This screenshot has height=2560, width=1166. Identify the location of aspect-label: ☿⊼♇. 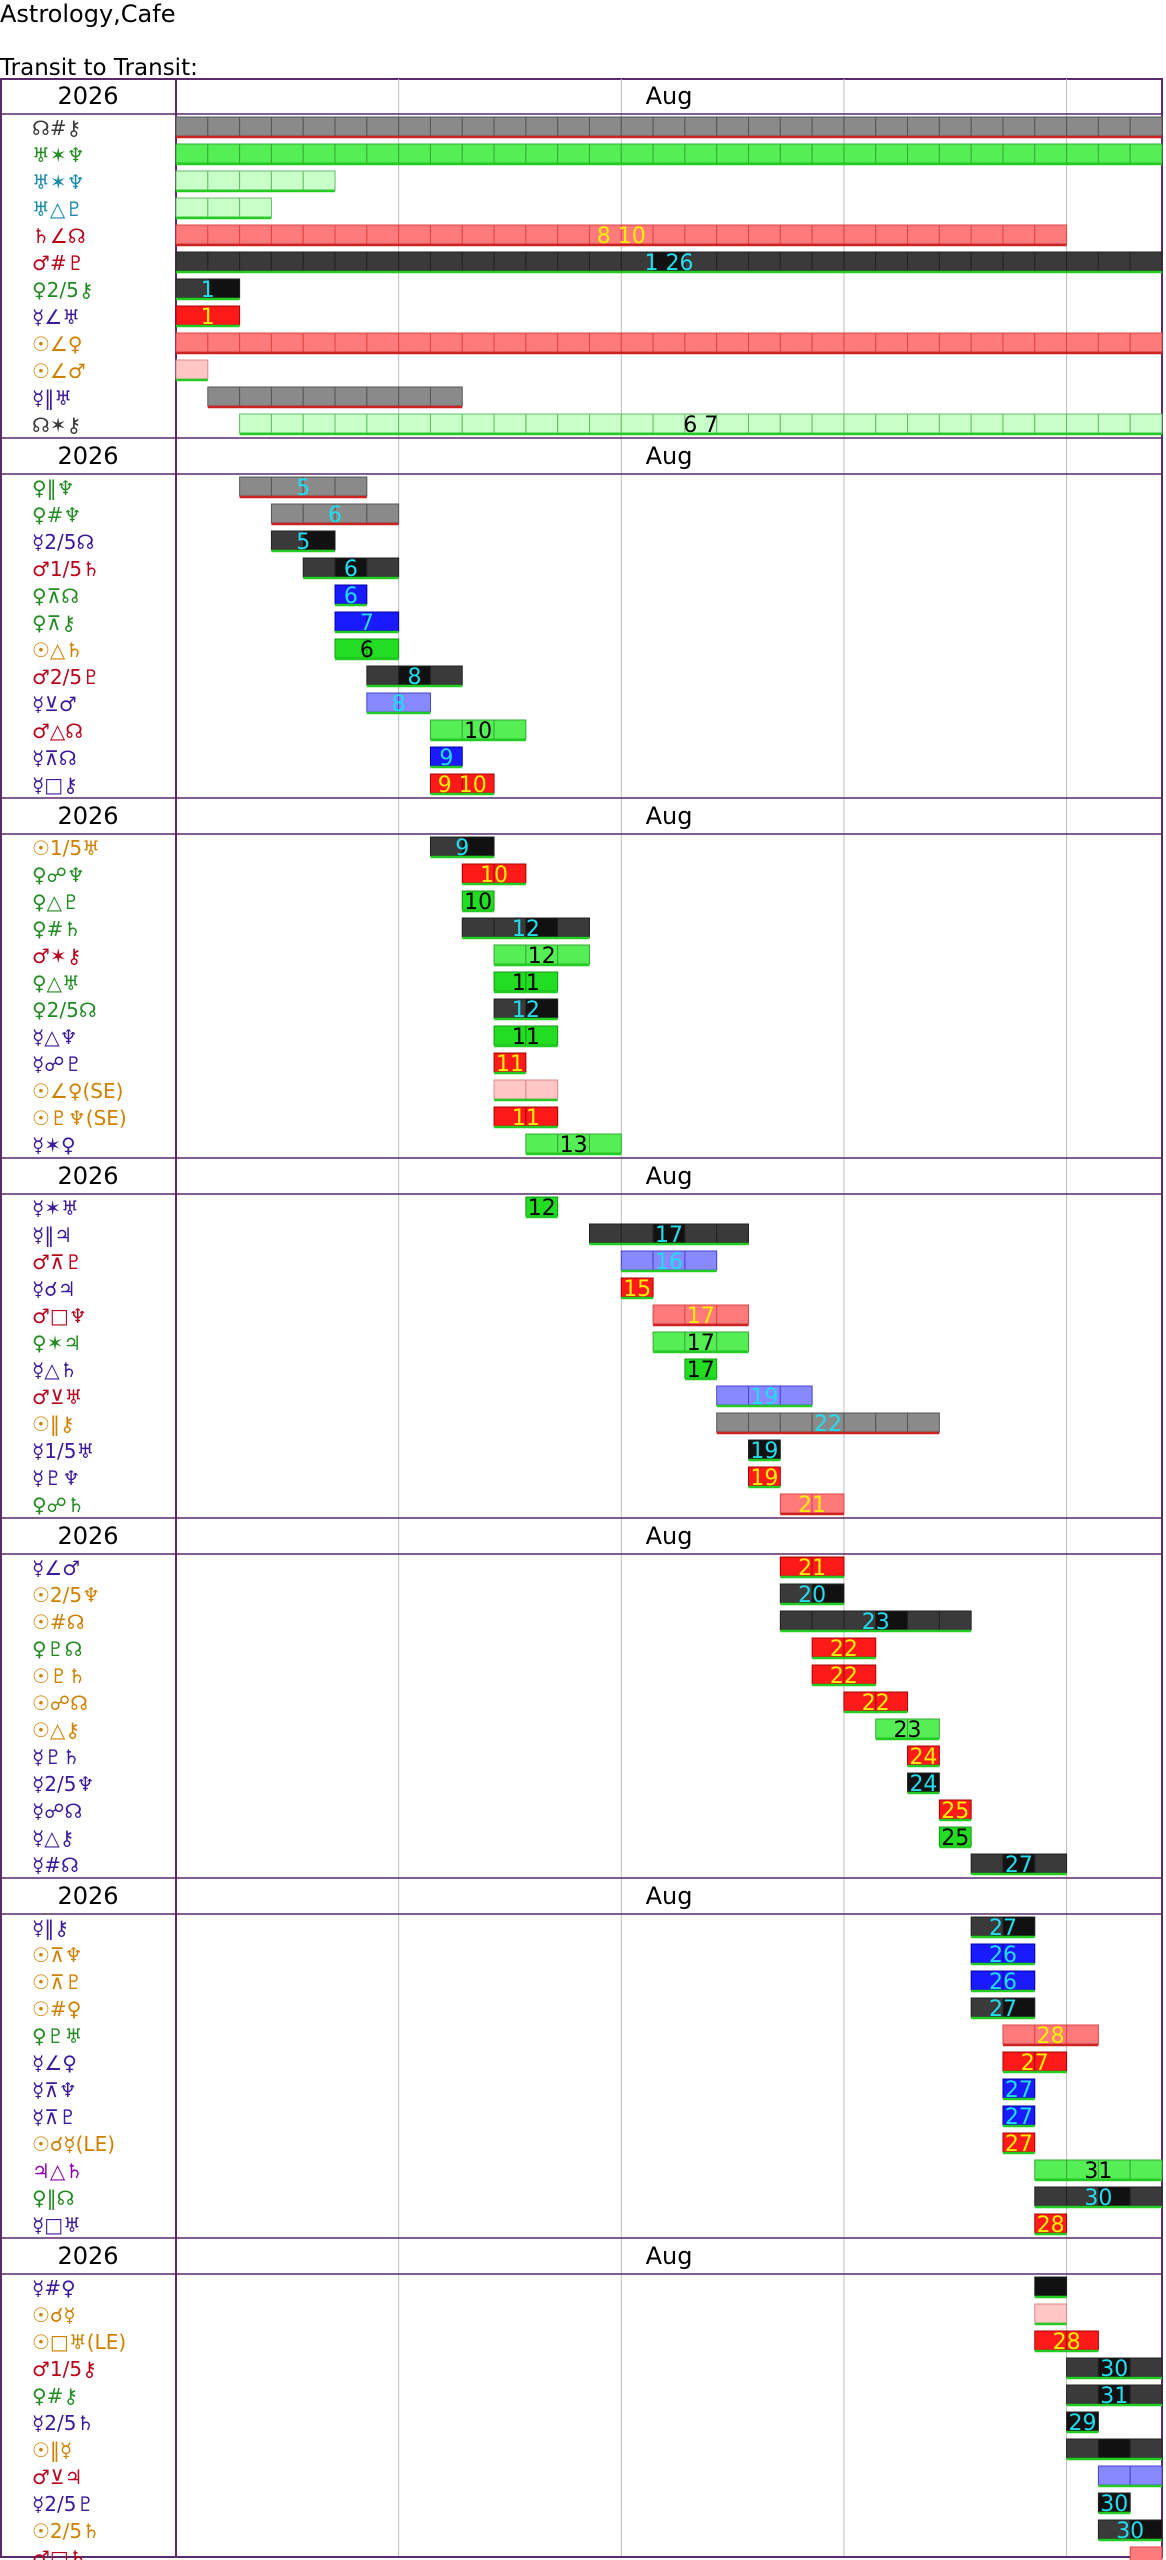
(54, 2117).